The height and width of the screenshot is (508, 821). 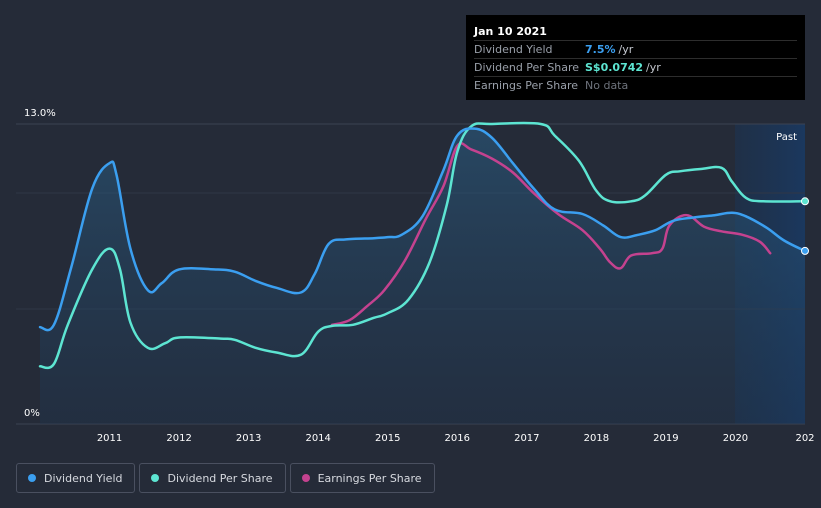 I want to click on tooltip-row-dividend-per-share: Dividend Per Share S$0.0742 /yr, so click(x=635, y=67).